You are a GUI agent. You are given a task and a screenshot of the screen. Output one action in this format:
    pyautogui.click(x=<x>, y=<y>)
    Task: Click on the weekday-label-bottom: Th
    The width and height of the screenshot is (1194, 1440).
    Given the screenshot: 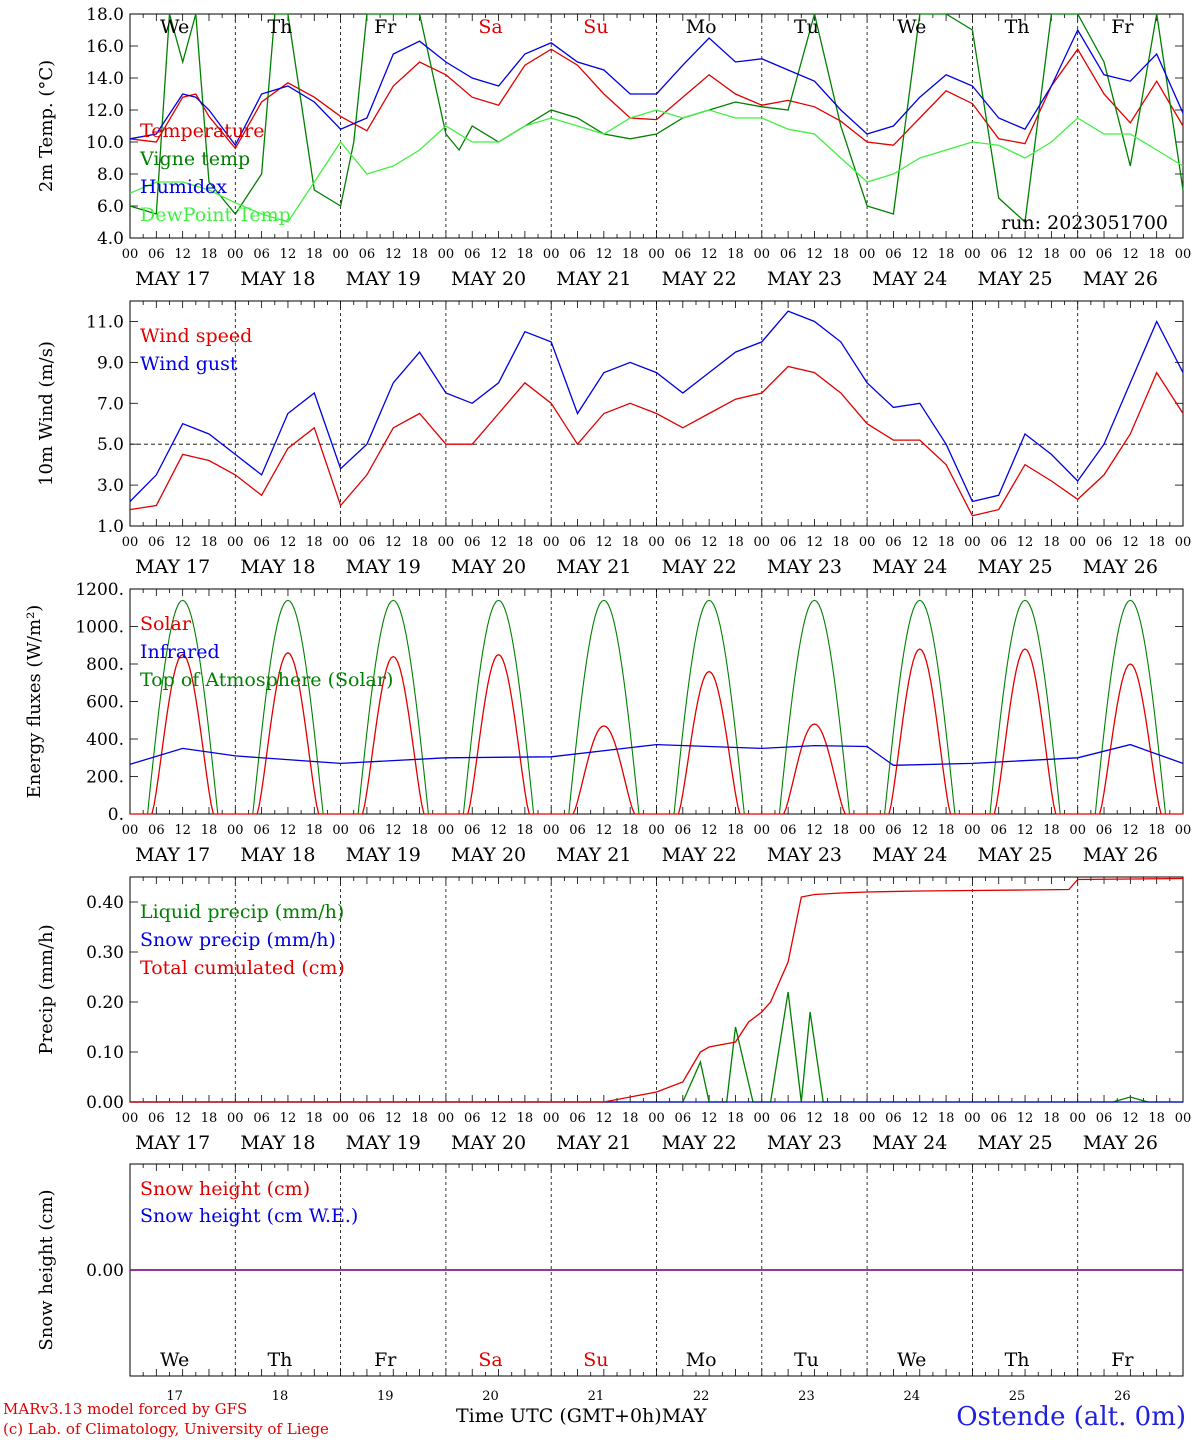 What is the action you would take?
    pyautogui.click(x=279, y=1360)
    